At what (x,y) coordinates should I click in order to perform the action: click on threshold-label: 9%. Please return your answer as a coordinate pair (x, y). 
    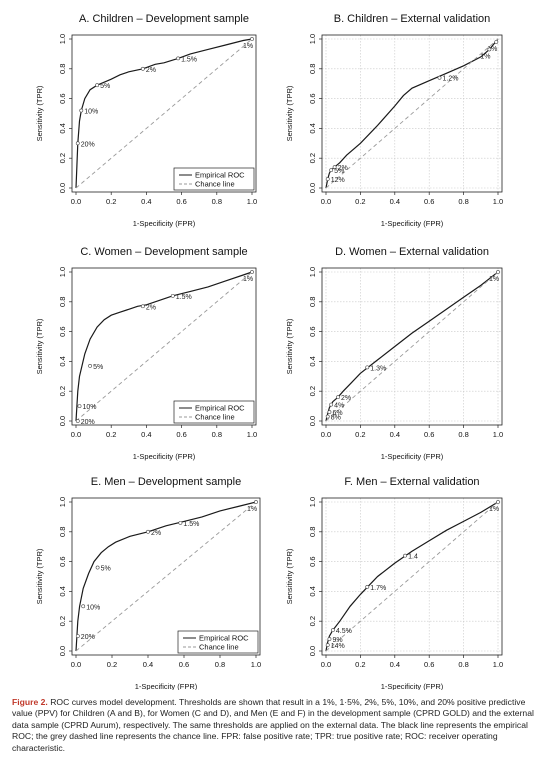
    Looking at the image, I should click on (337, 640).